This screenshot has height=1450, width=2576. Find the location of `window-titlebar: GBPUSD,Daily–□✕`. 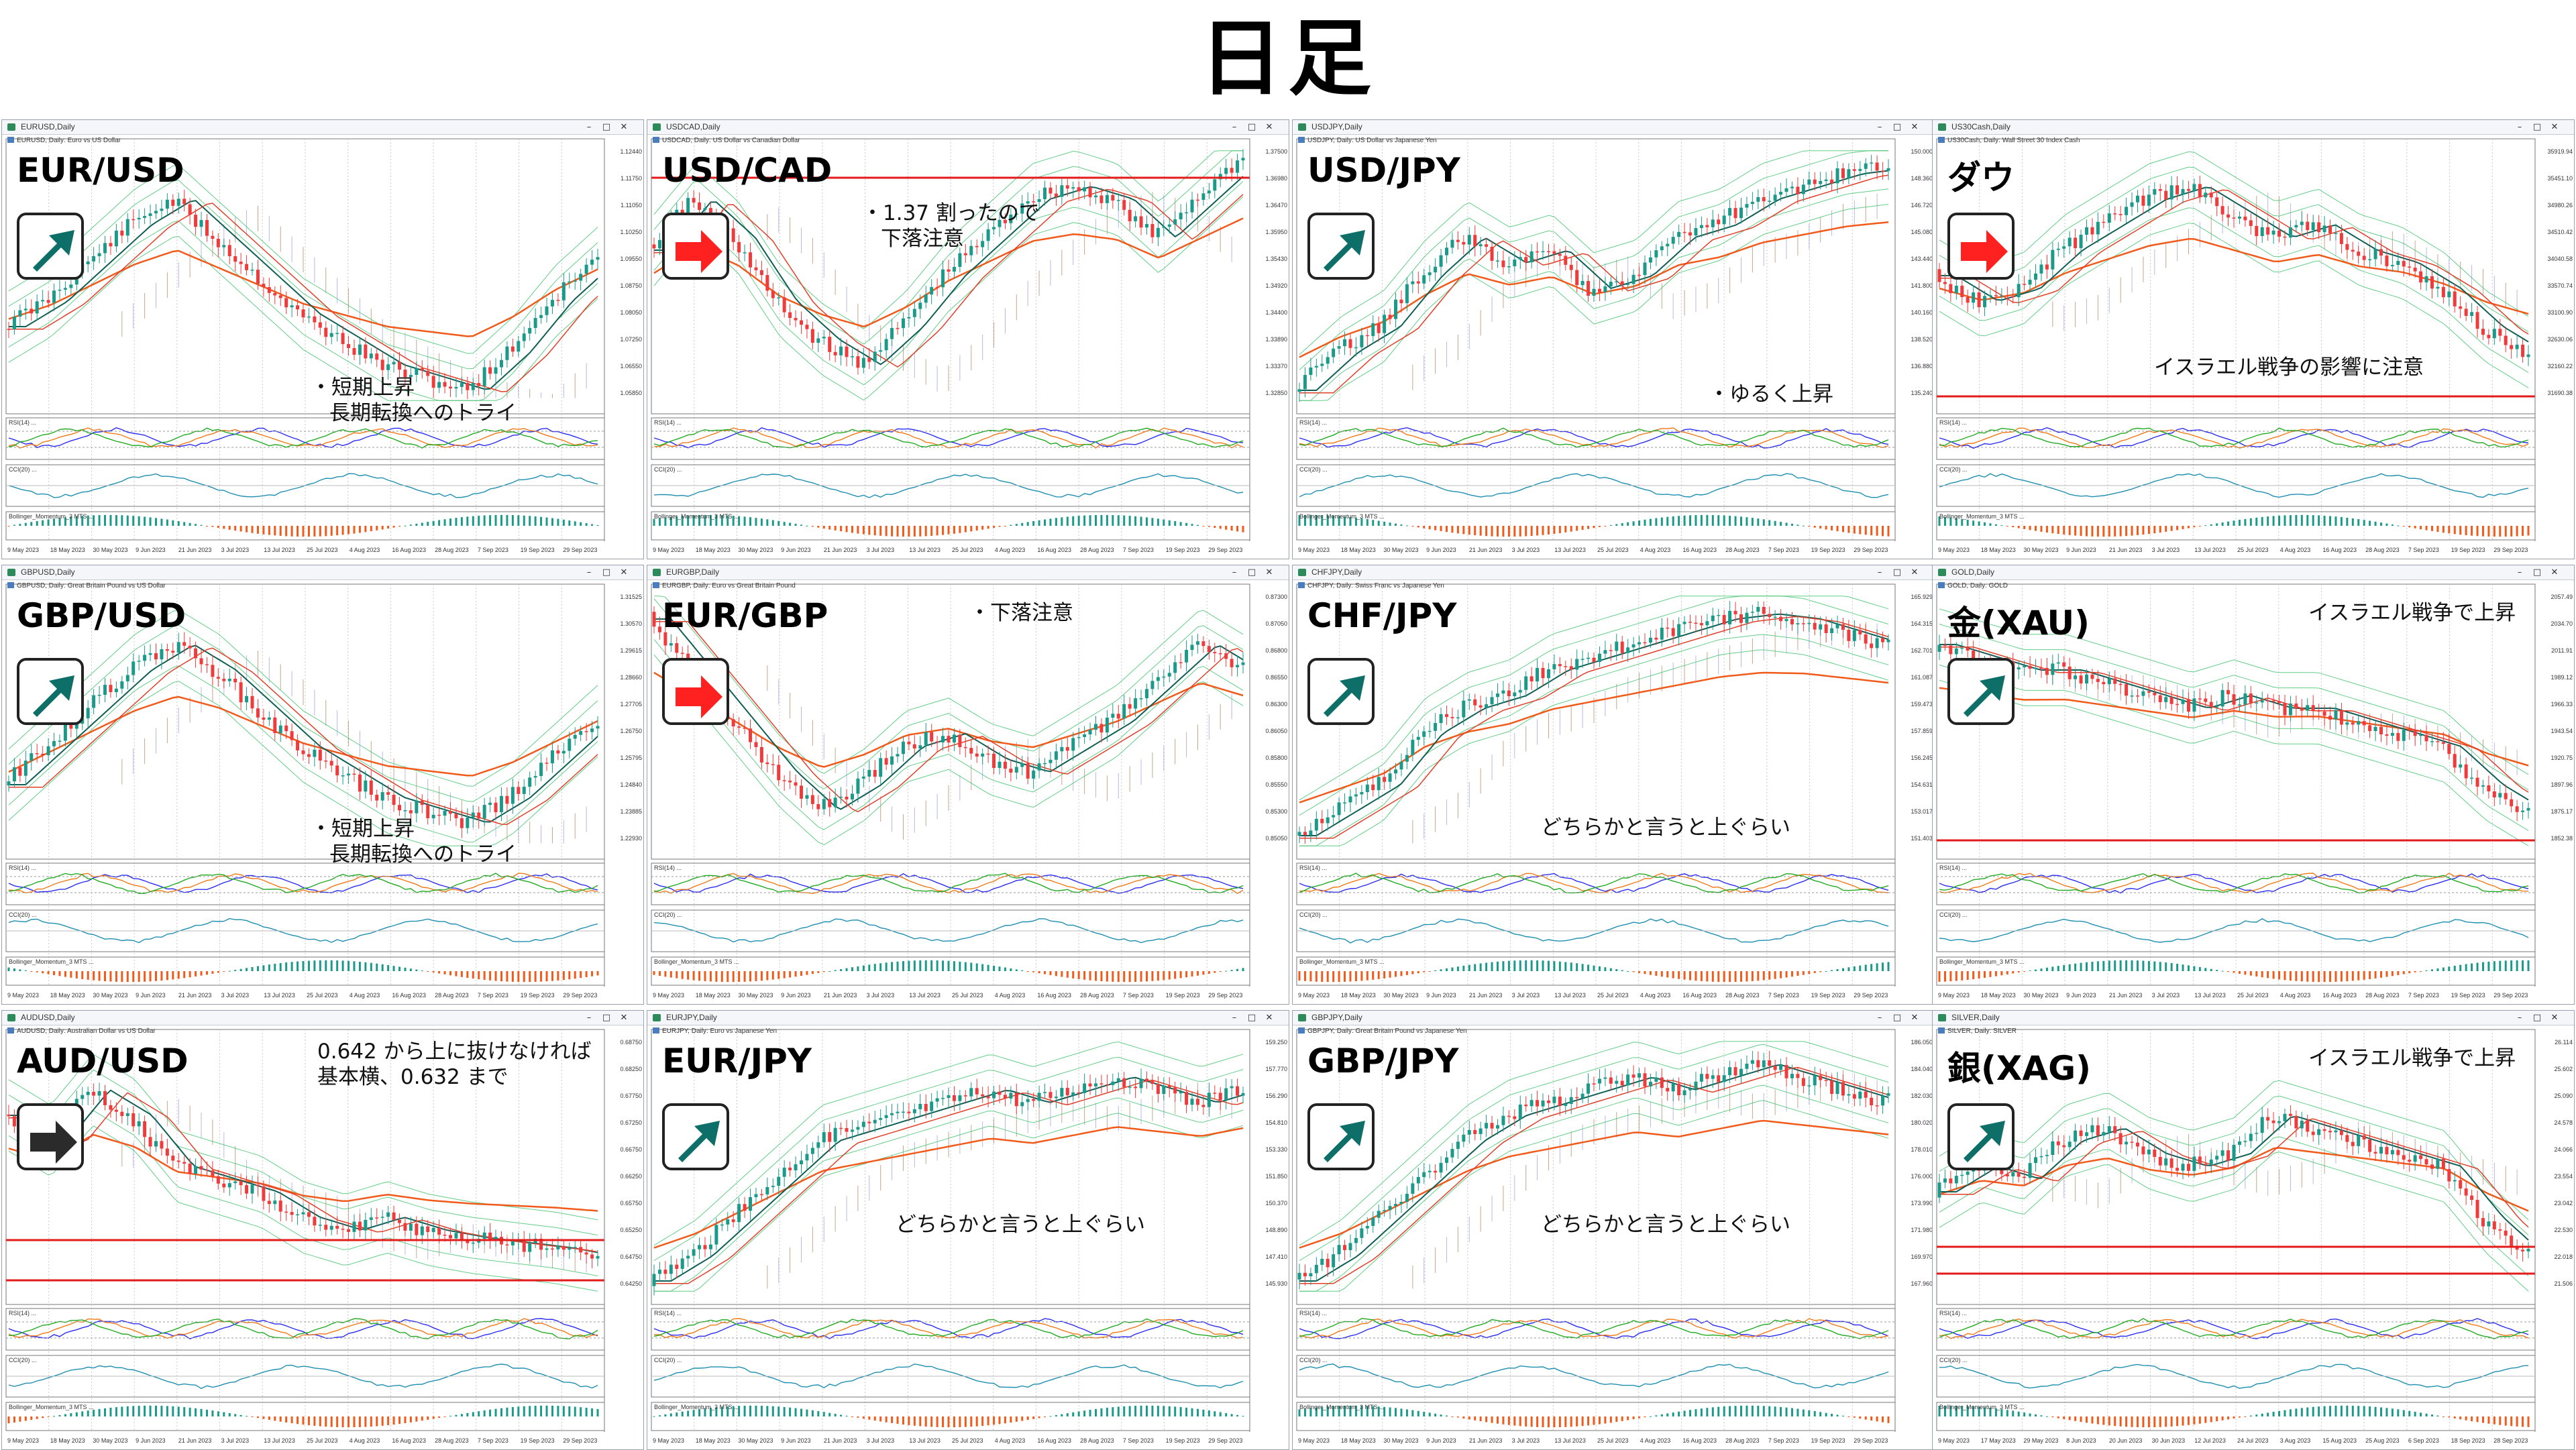

window-titlebar: GBPUSD,Daily–□✕ is located at coordinates (322, 572).